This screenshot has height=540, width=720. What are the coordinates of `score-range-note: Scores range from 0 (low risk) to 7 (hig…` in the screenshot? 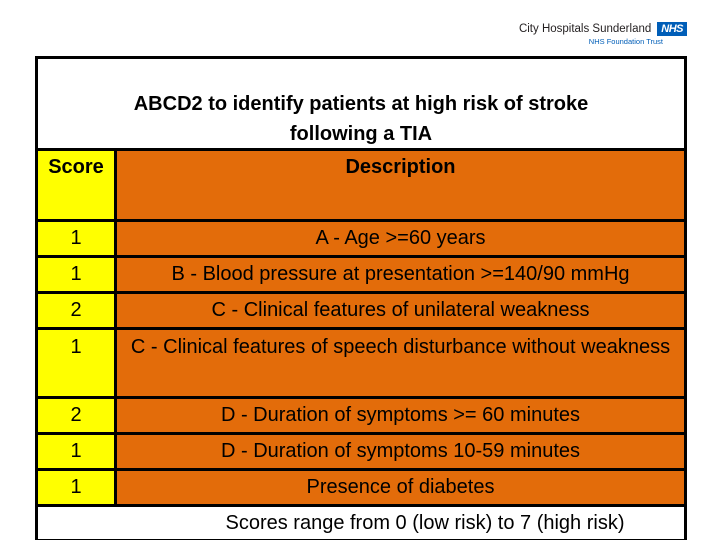 It's located at (361, 522).